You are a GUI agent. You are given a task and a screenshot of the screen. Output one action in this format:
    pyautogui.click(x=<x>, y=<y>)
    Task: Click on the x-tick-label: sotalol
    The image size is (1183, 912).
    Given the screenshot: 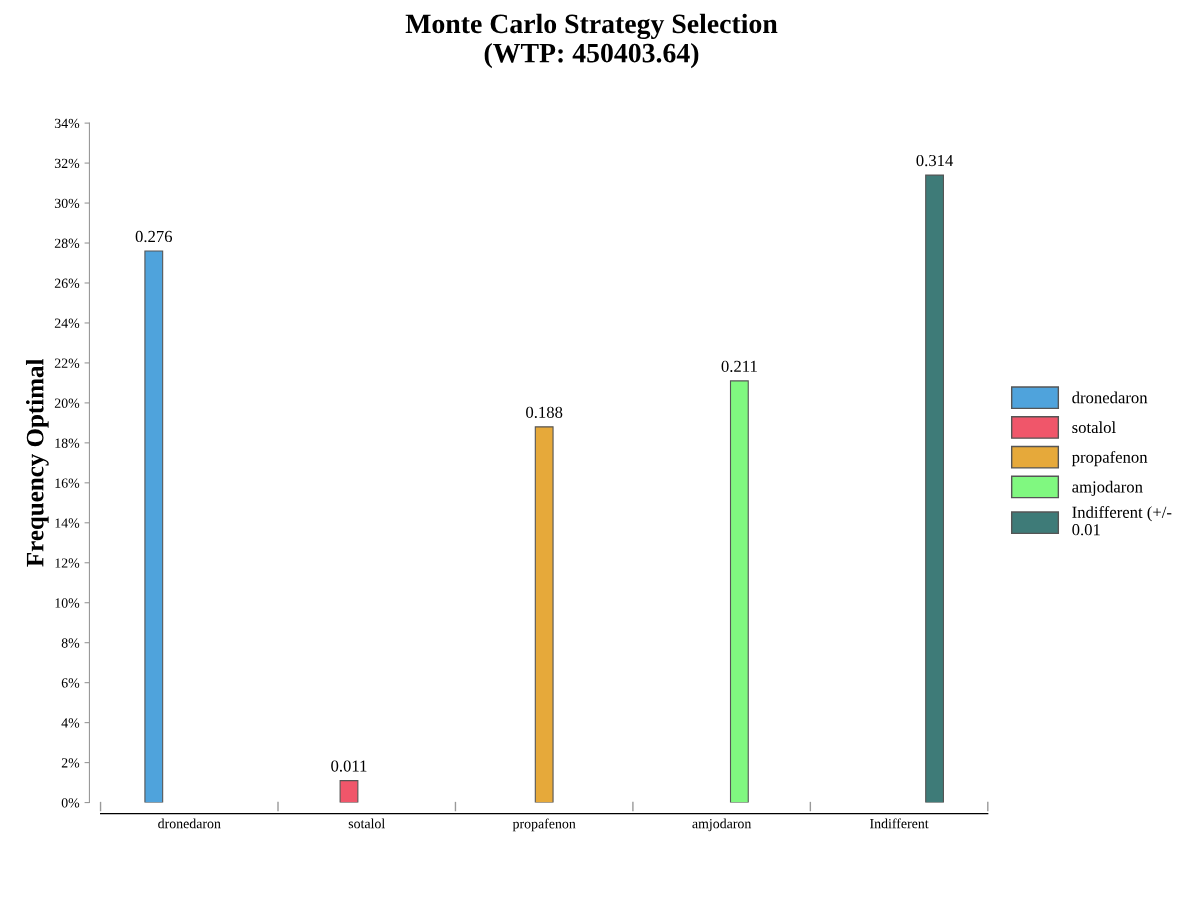 What is the action you would take?
    pyautogui.click(x=366, y=823)
    